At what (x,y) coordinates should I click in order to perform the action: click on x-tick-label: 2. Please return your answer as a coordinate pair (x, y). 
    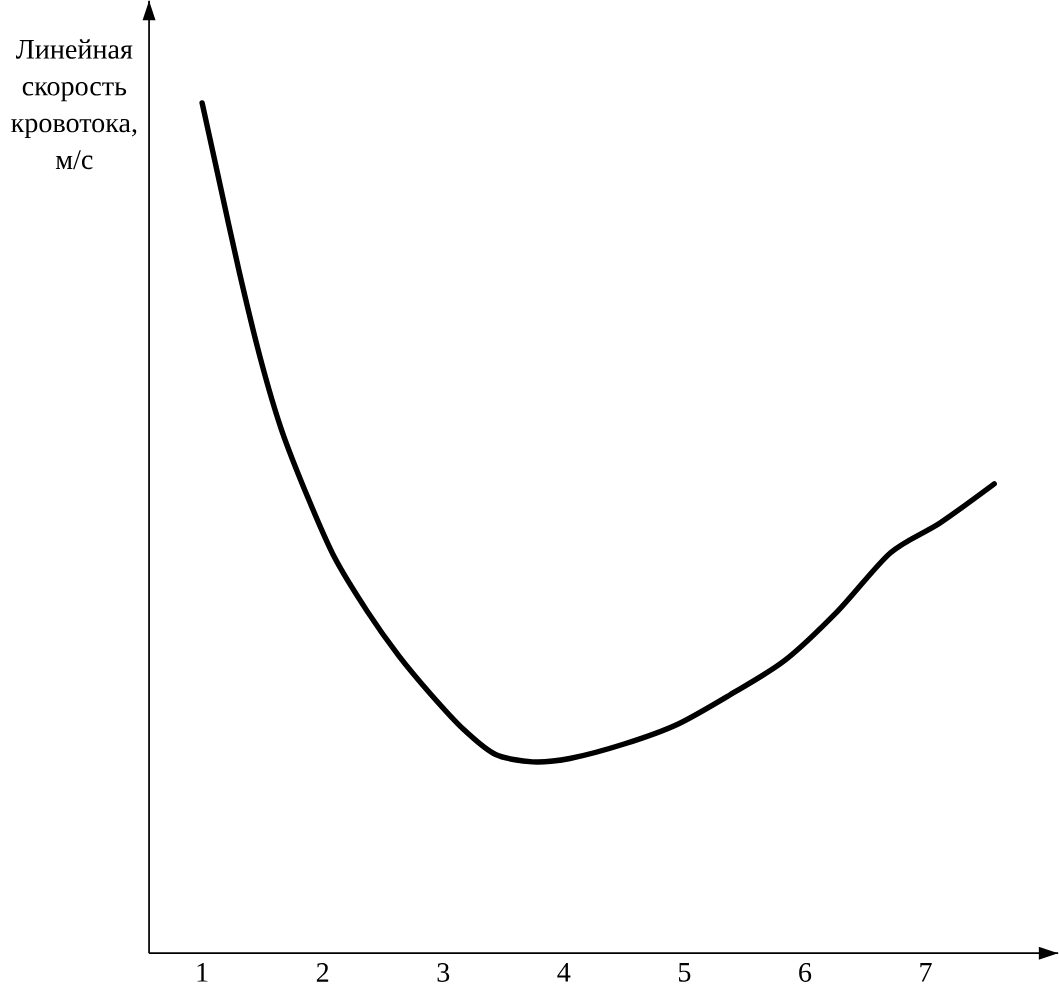
    Looking at the image, I should click on (322, 972).